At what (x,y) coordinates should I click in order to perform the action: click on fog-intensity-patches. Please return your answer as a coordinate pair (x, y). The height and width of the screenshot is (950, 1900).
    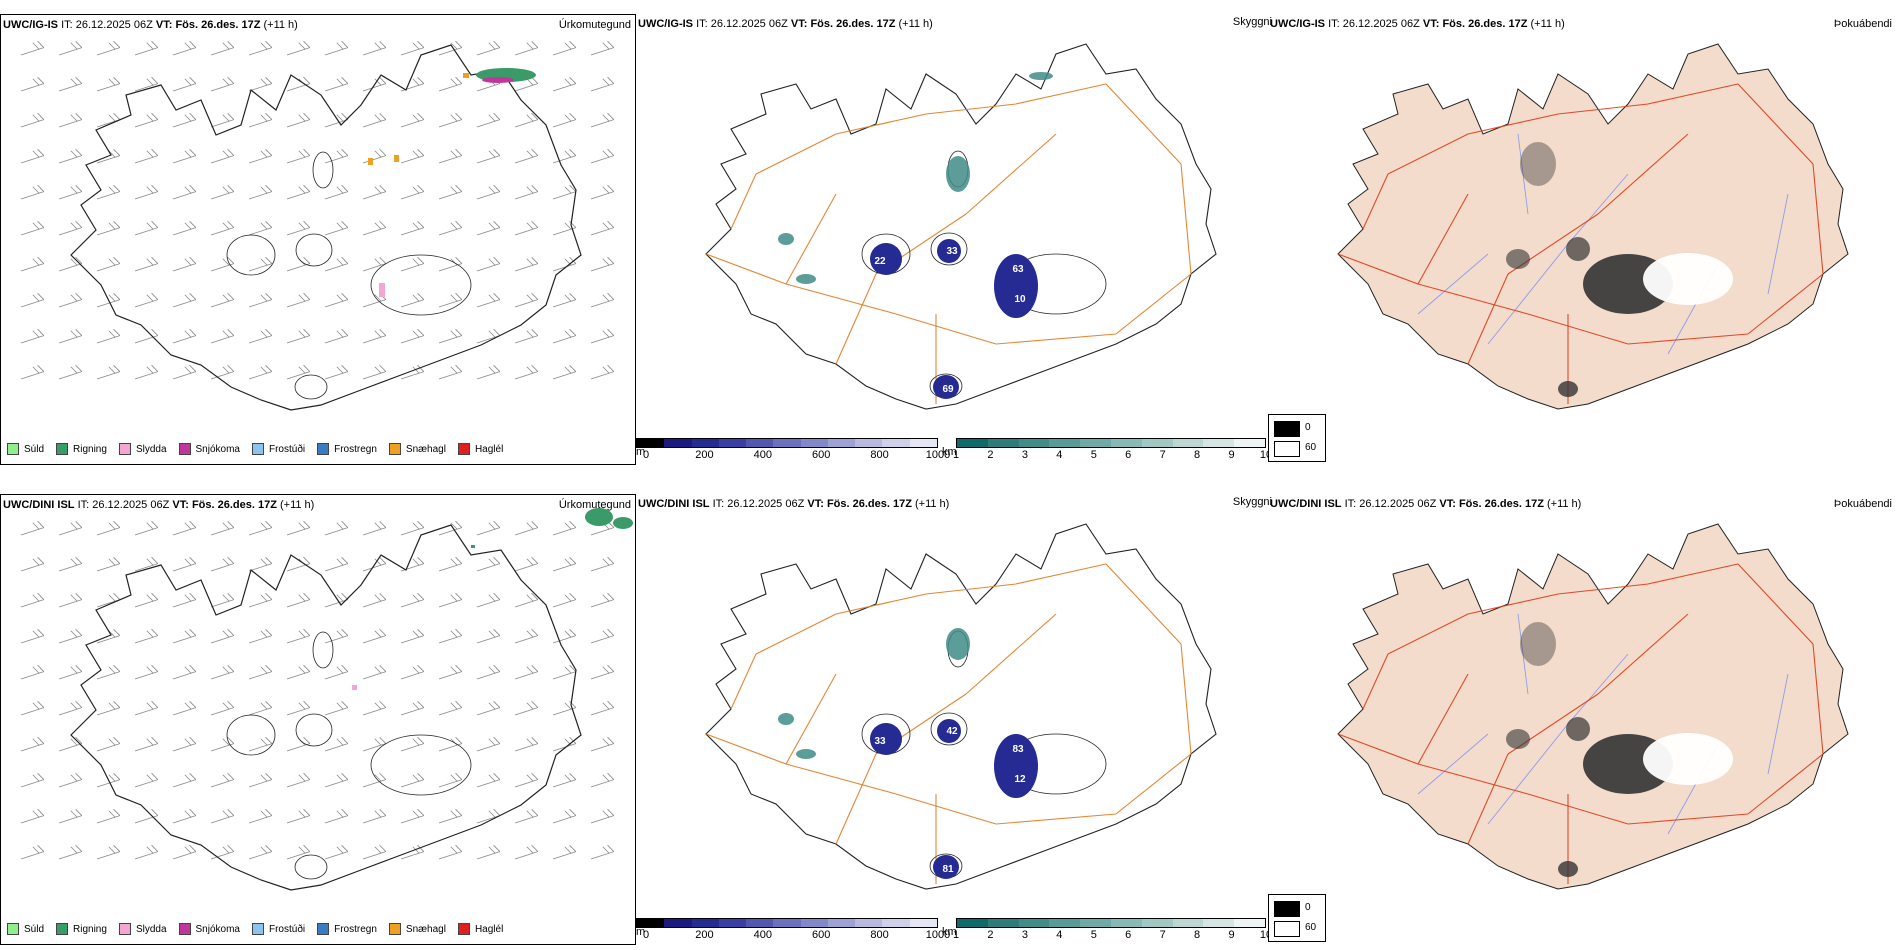
    Looking at the image, I should click on (1619, 749).